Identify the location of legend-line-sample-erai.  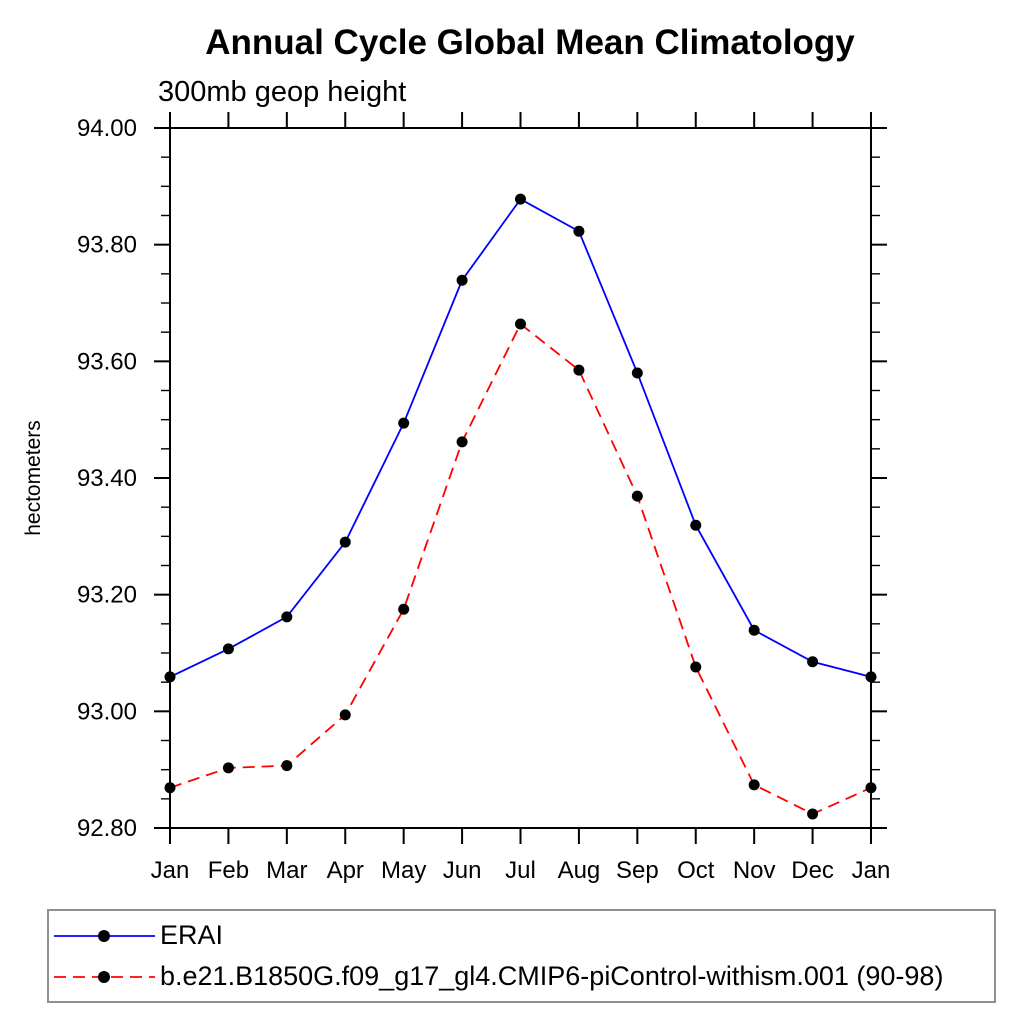
(104, 935).